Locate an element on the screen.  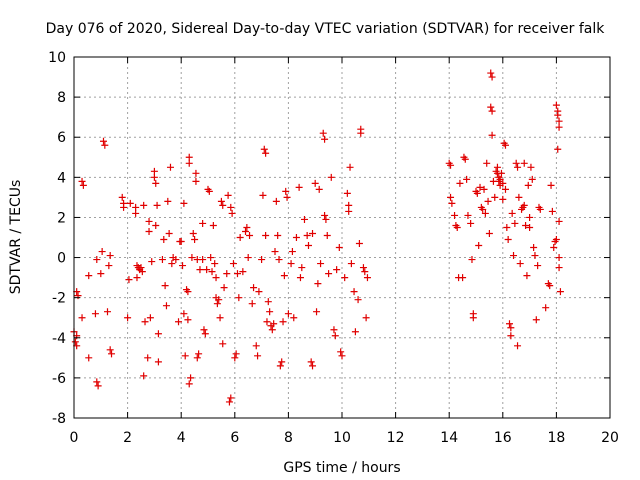
x-tick-label: 0 is located at coordinates (74, 438).